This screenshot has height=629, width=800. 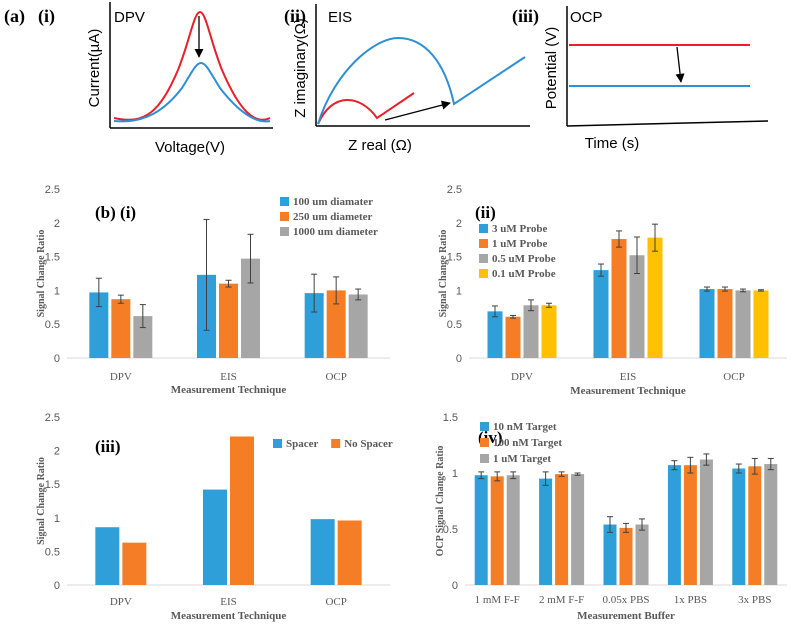 I want to click on eis-panel-label: (ii), so click(x=295, y=16).